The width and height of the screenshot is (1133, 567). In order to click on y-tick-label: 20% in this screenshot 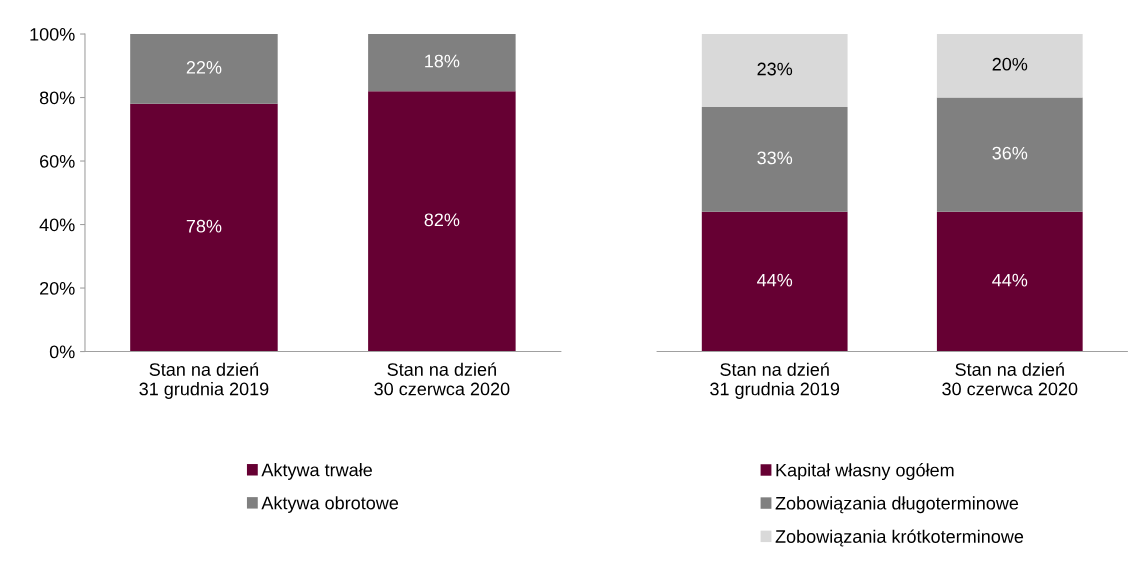, I will do `click(57, 288)`.